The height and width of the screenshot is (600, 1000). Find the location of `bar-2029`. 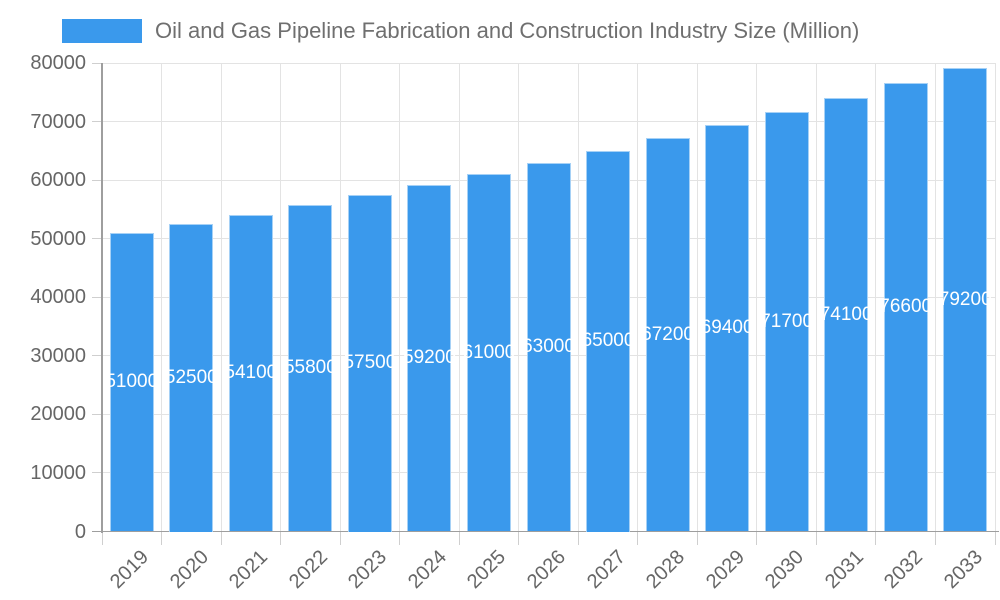

bar-2029 is located at coordinates (727, 328).